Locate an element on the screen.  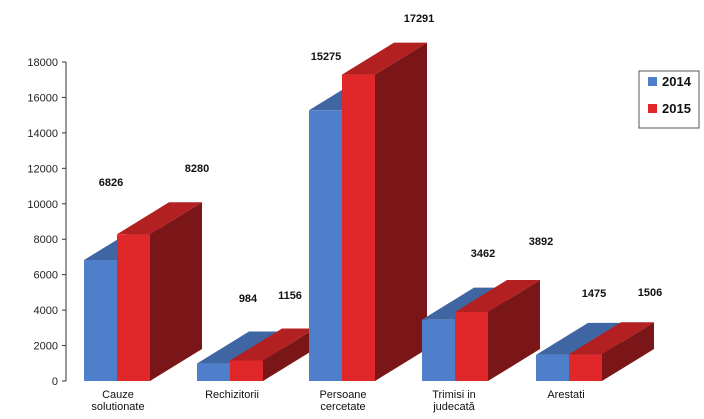
data-label: 984 is located at coordinates (248, 299).